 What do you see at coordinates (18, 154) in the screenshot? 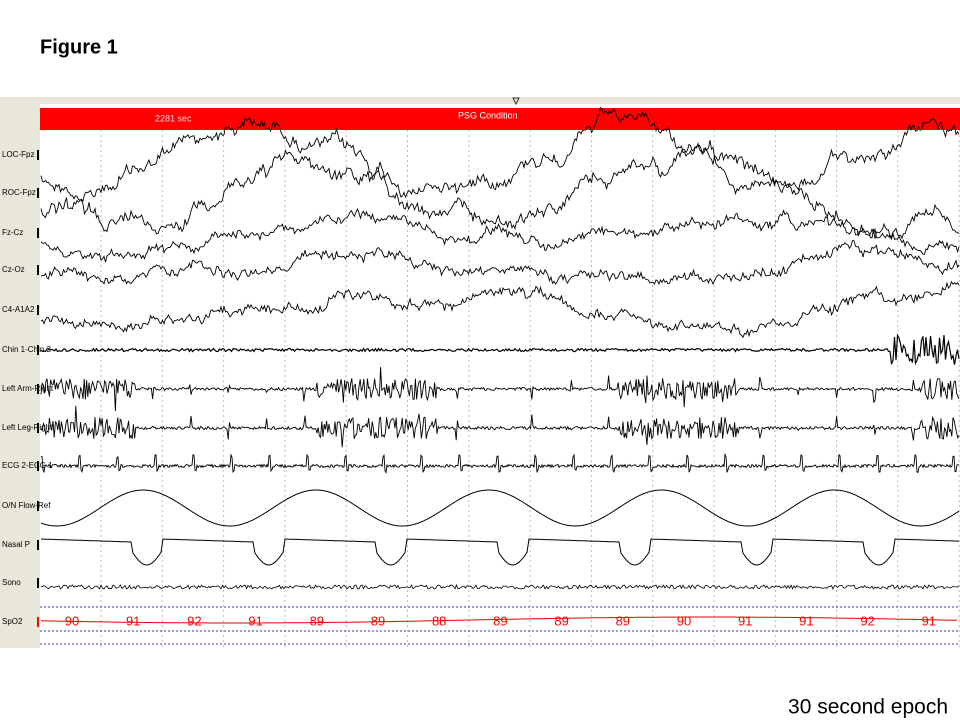
I see `channel-label: LOC-Fpz` at bounding box center [18, 154].